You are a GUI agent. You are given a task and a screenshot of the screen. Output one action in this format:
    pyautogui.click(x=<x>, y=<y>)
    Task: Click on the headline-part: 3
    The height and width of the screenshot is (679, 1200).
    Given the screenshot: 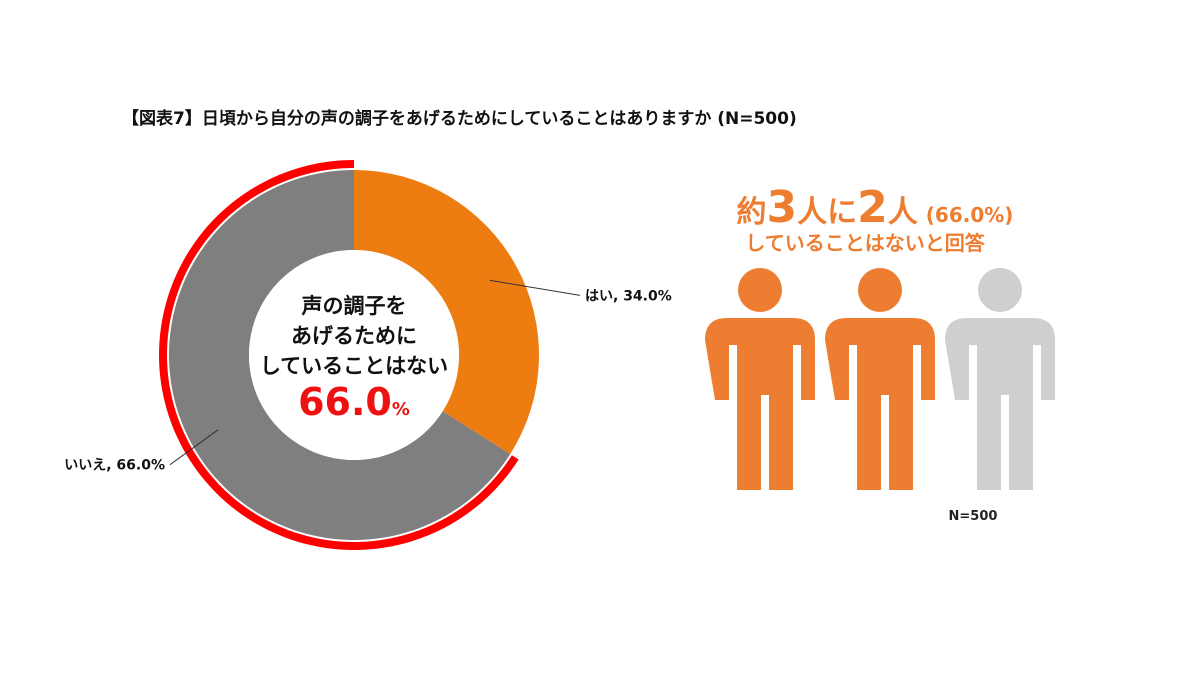 What is the action you would take?
    pyautogui.click(x=782, y=207)
    